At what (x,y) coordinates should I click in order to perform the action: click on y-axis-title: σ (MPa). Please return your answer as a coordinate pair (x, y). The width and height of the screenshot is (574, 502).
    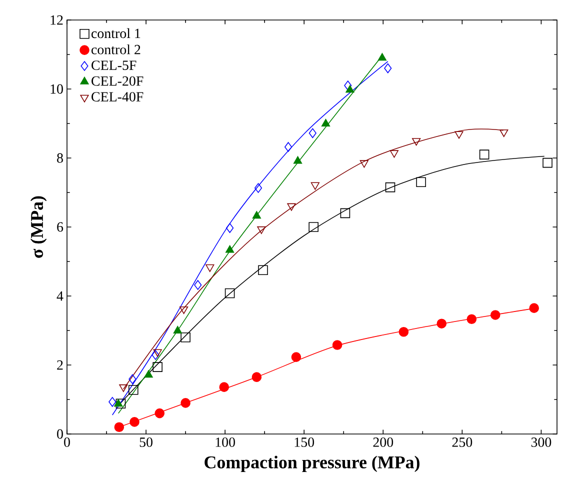
    Looking at the image, I should click on (38, 227).